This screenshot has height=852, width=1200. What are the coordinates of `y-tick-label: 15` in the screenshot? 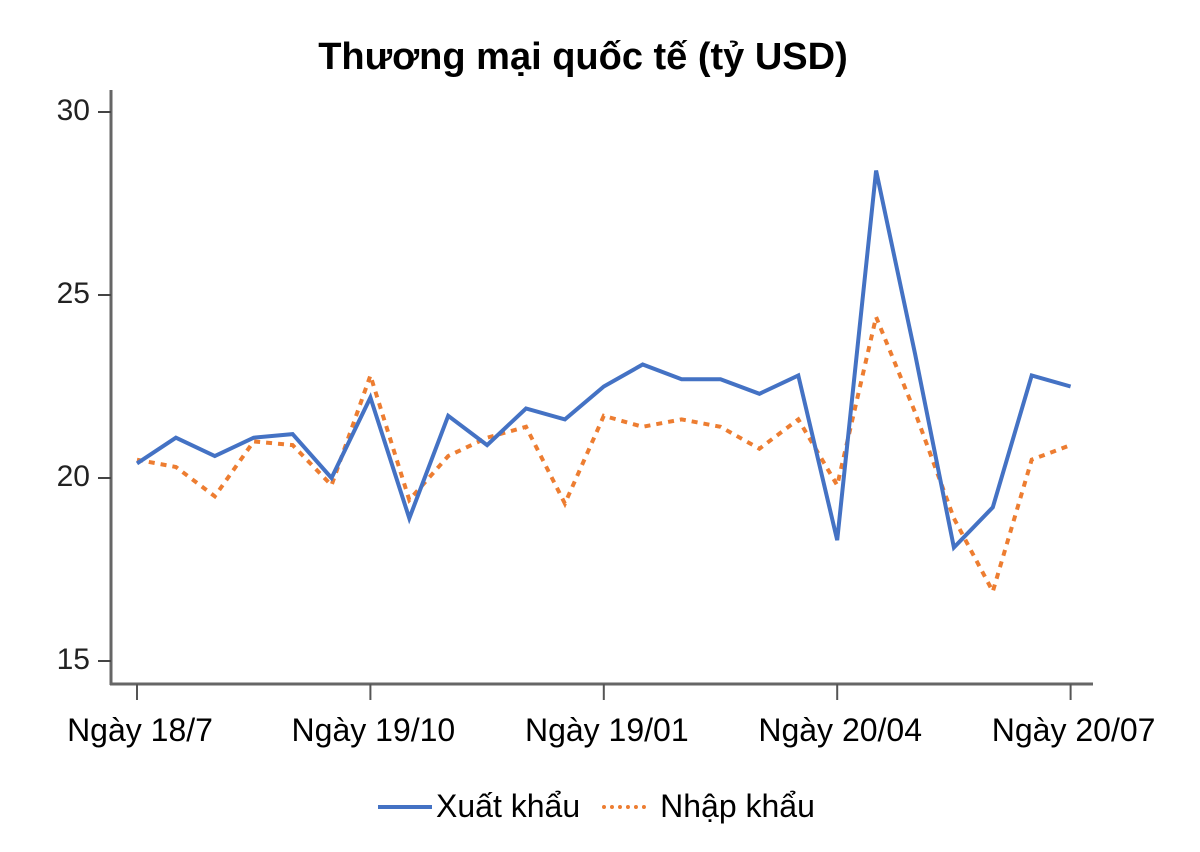 It's located at (73, 659).